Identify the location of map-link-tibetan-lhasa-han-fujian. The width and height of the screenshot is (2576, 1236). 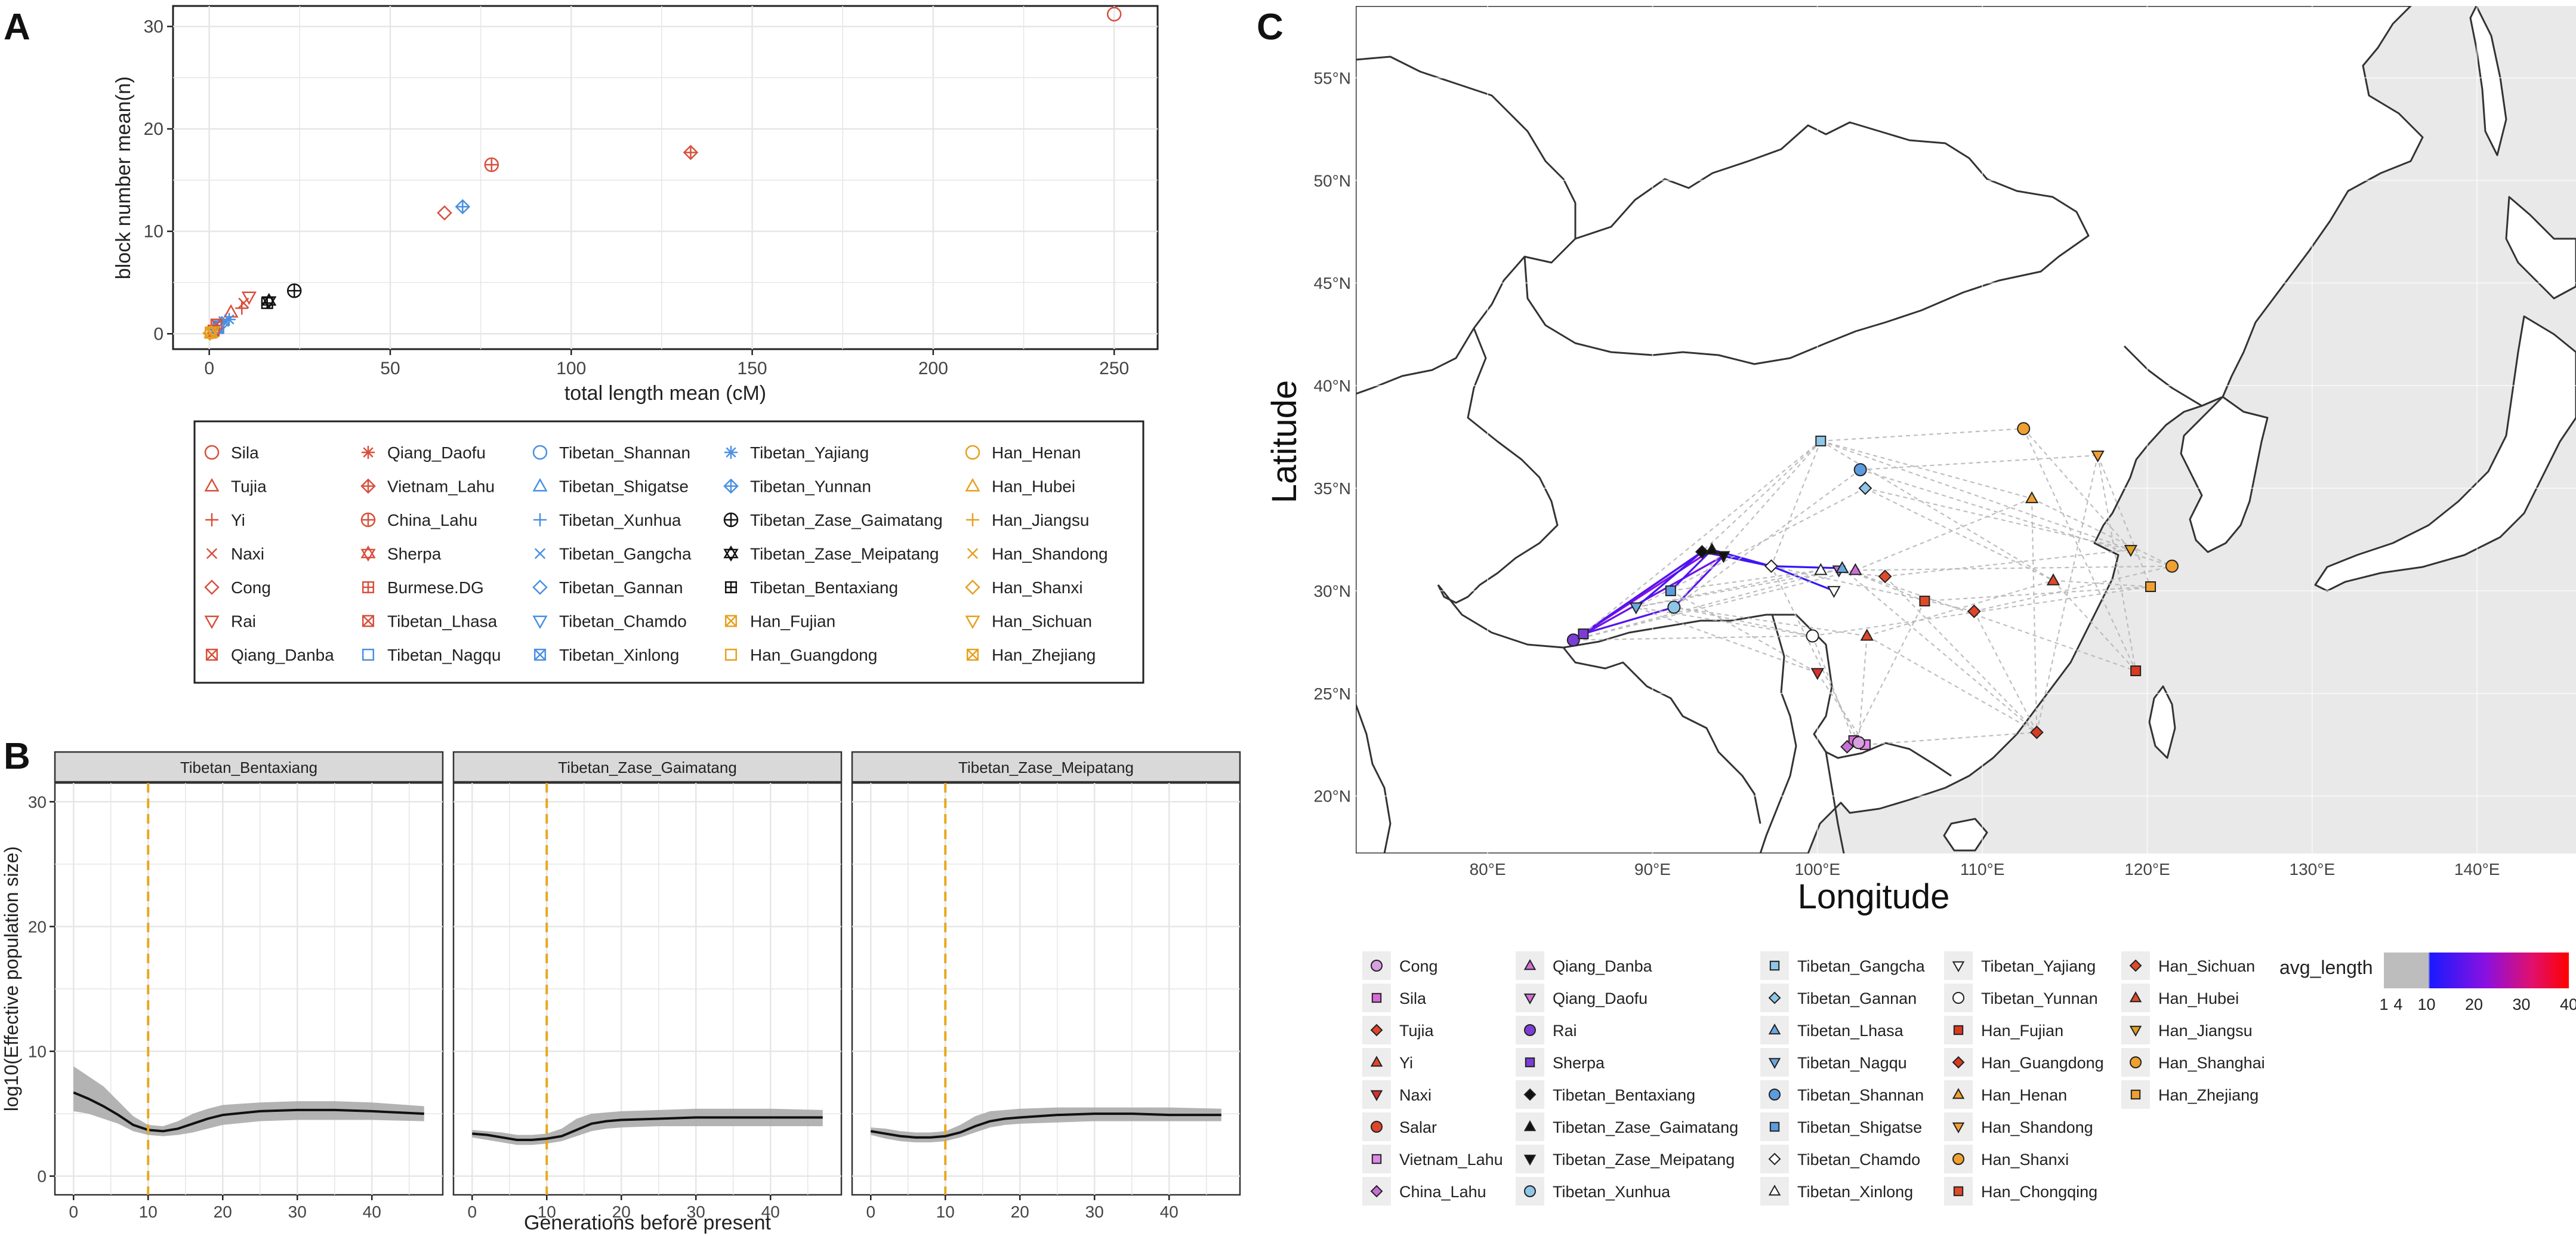
(1988, 620).